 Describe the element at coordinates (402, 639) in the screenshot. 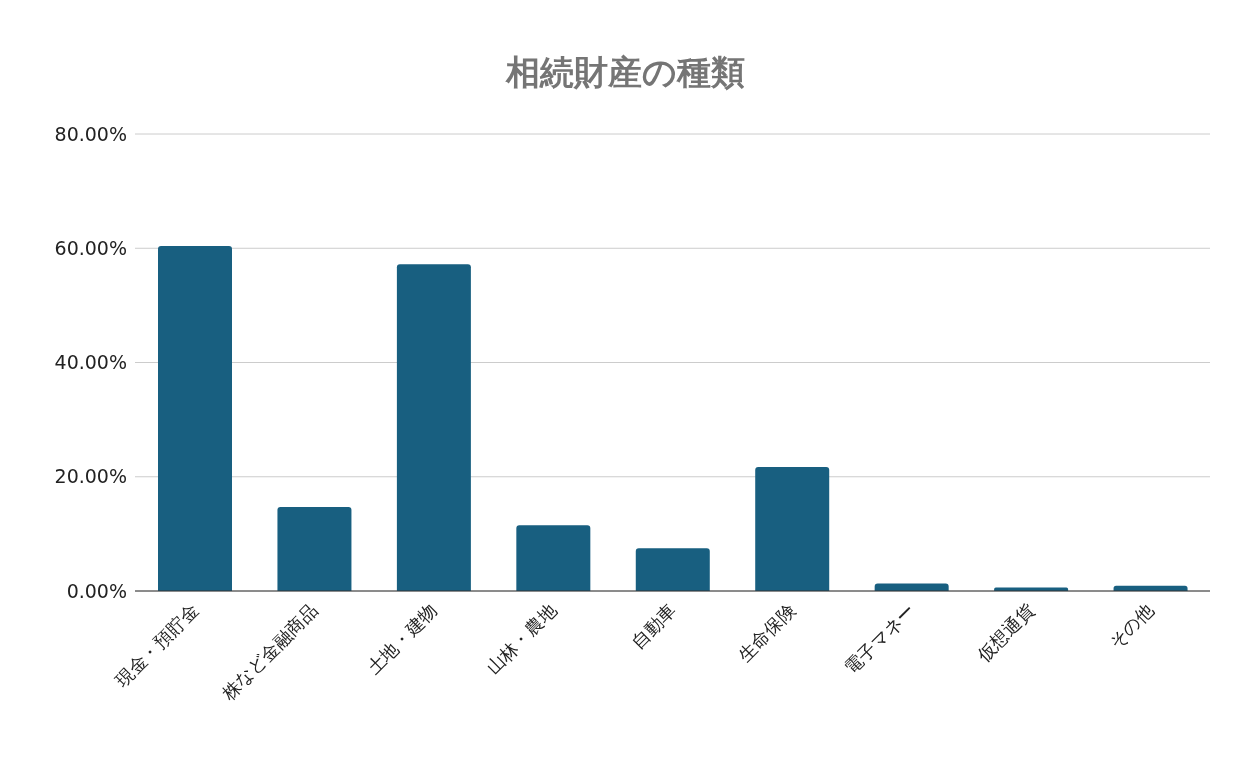

I see `x-tick-label: 土地・建物` at that location.